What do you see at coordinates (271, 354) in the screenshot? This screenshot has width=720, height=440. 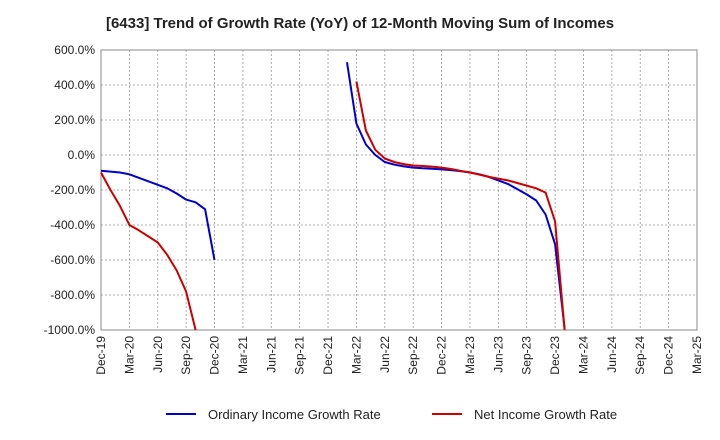 I see `x-tick-label: Jun-21` at bounding box center [271, 354].